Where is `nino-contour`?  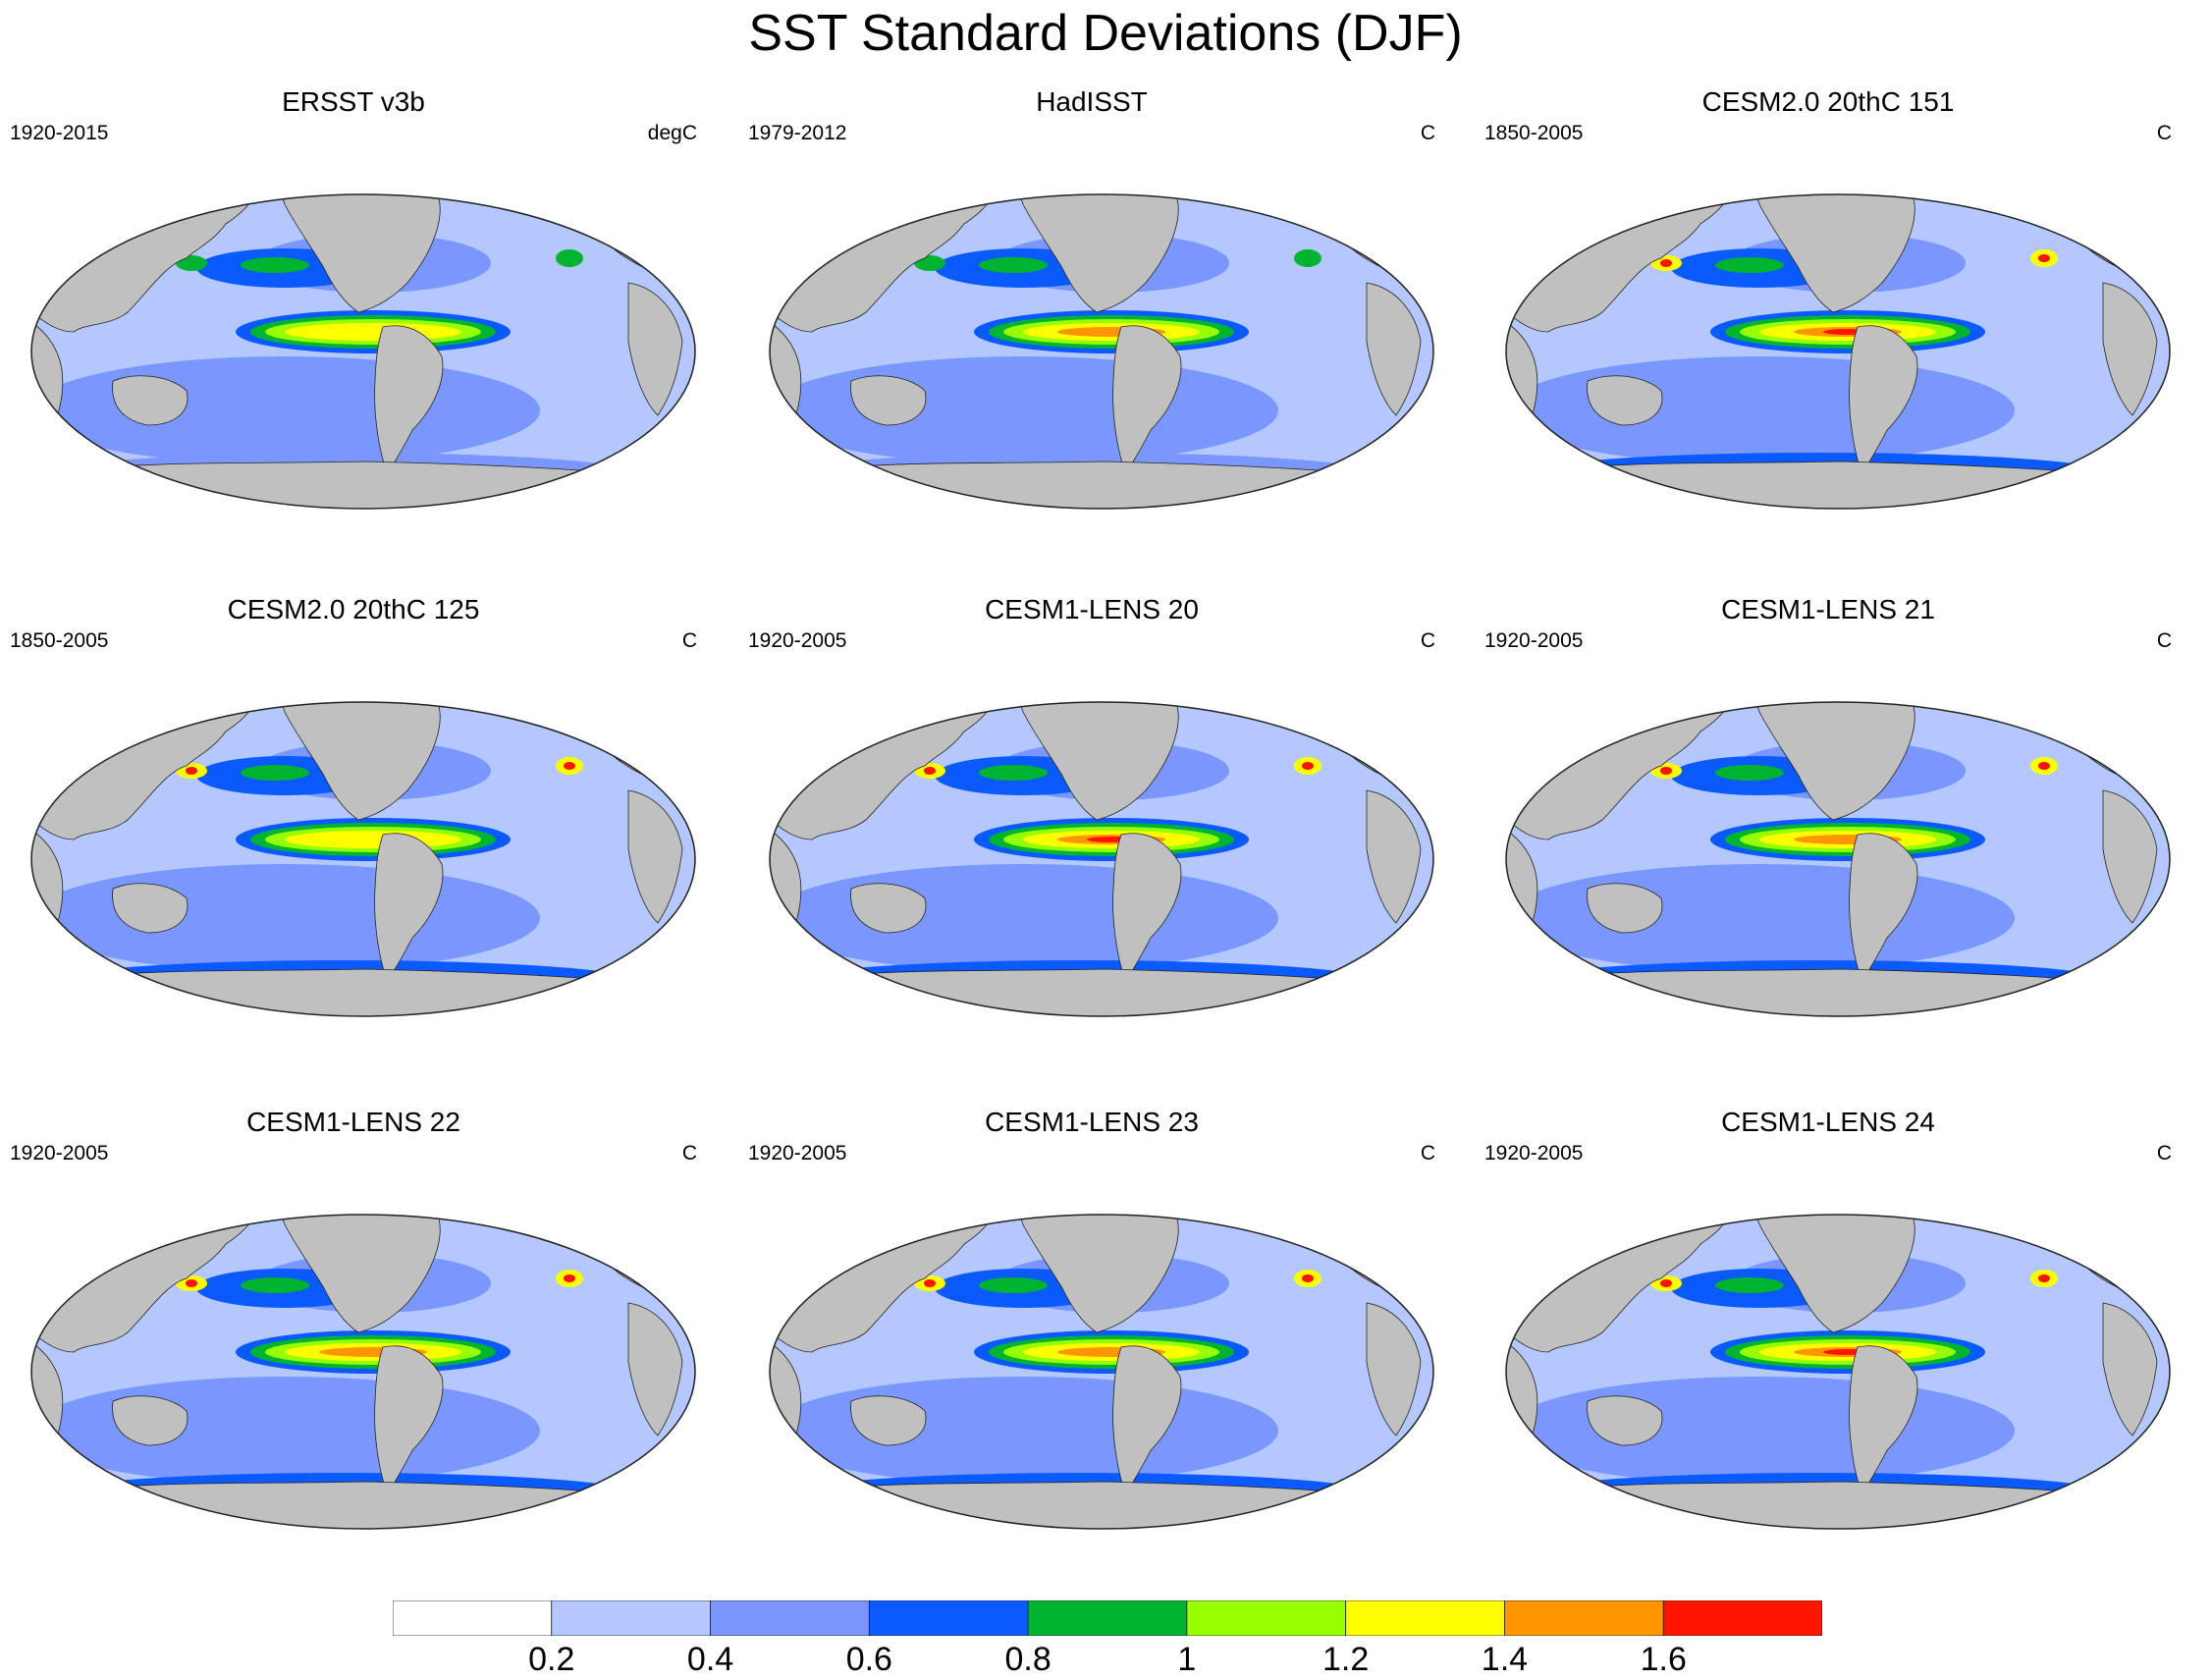 nino-contour is located at coordinates (373, 839).